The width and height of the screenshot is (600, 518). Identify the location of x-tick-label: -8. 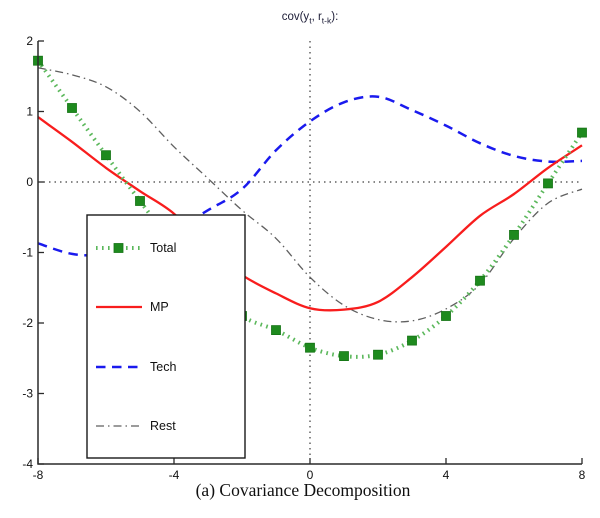
(38, 475).